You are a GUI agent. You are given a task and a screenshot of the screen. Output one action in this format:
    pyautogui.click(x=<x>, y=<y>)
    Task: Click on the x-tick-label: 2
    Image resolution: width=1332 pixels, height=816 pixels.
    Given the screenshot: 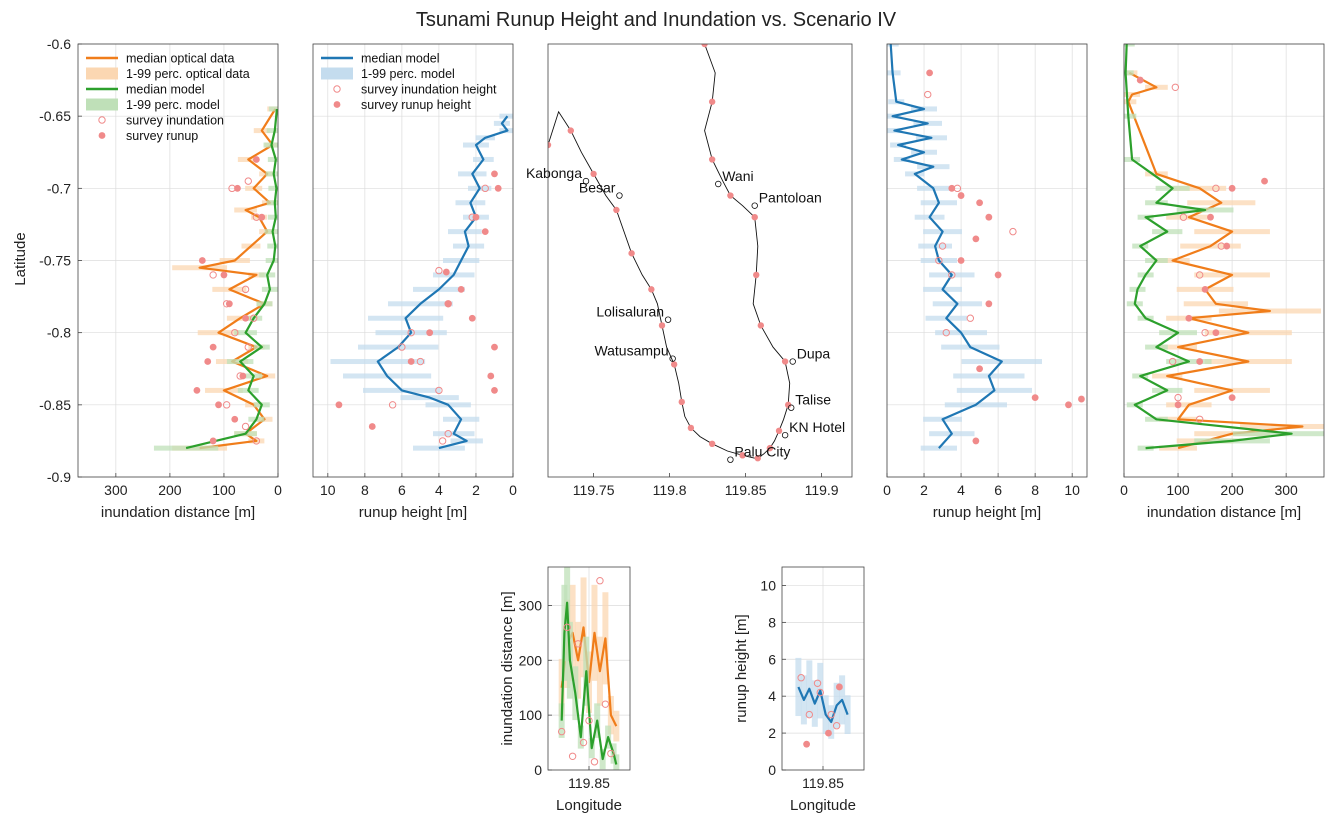 What is the action you would take?
    pyautogui.click(x=924, y=490)
    